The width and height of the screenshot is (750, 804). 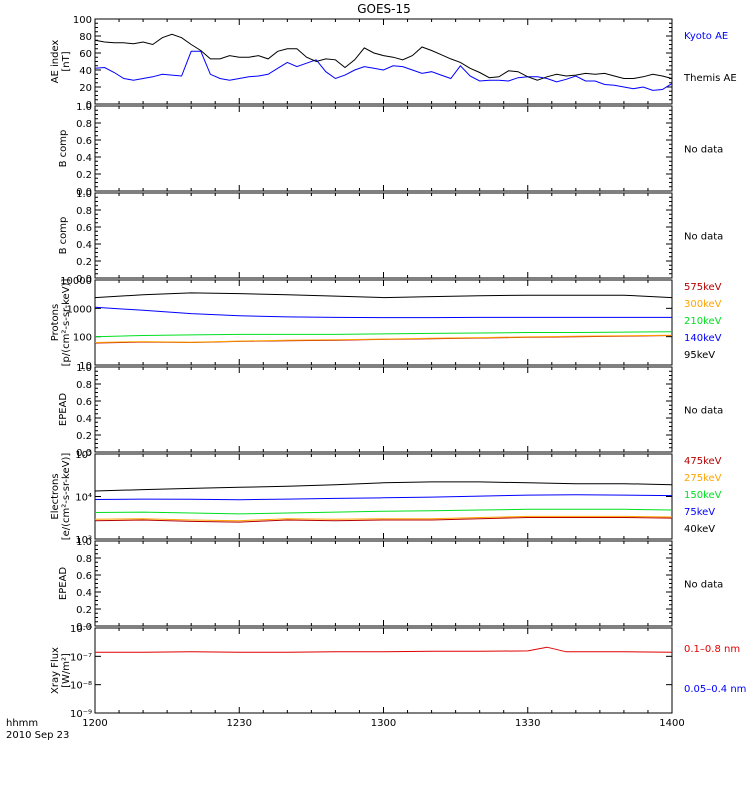 I want to click on series-line-75keV, so click(x=383, y=497).